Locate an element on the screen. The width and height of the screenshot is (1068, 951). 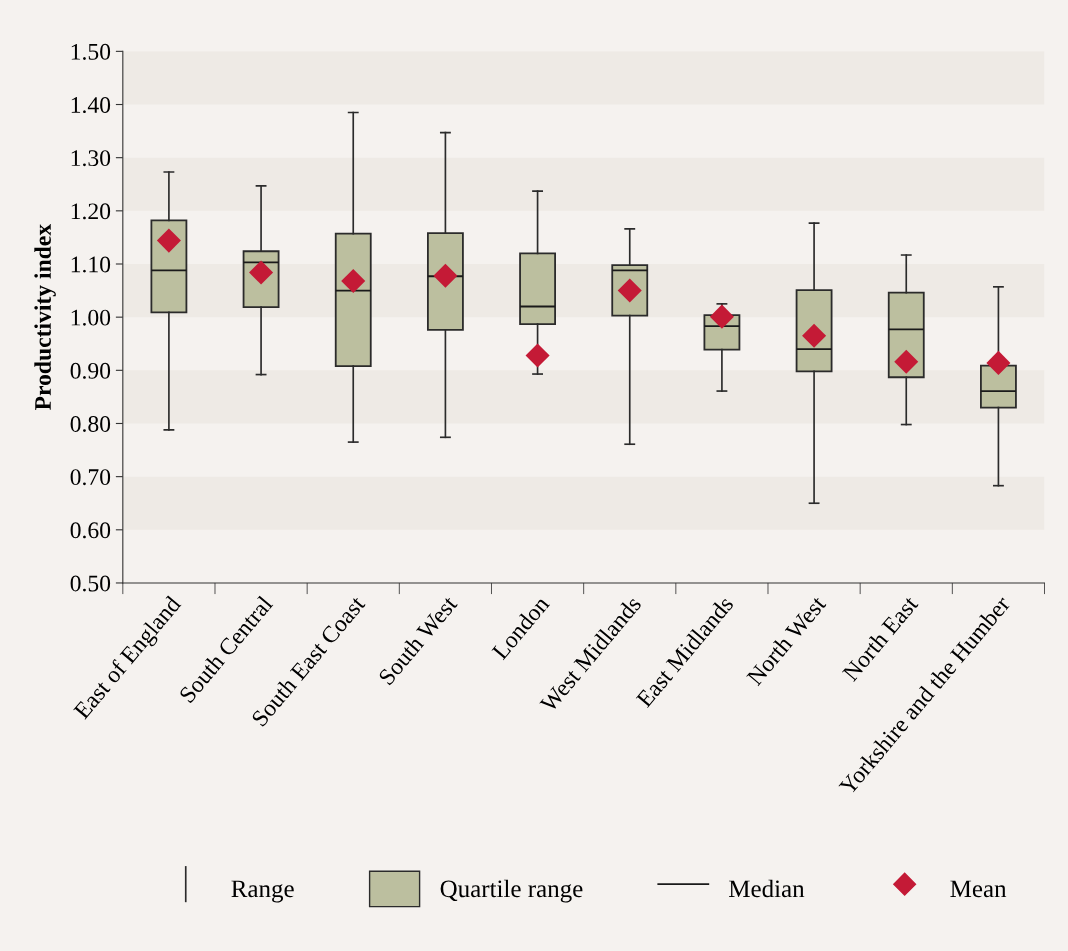
y-tick-label: 1.10 is located at coordinates (91, 264).